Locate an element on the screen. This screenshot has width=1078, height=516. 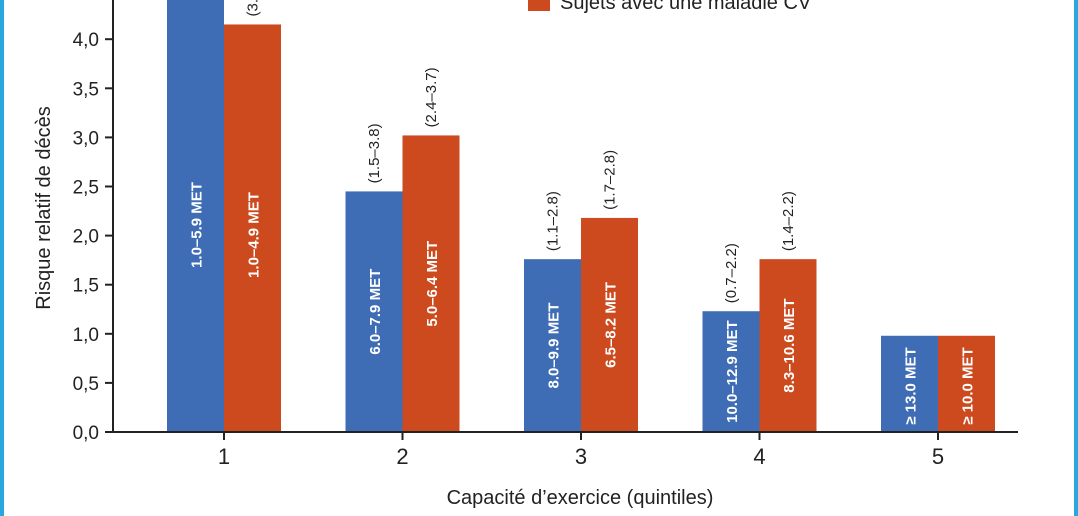
bar-blue-q3 is located at coordinates (552, 345).